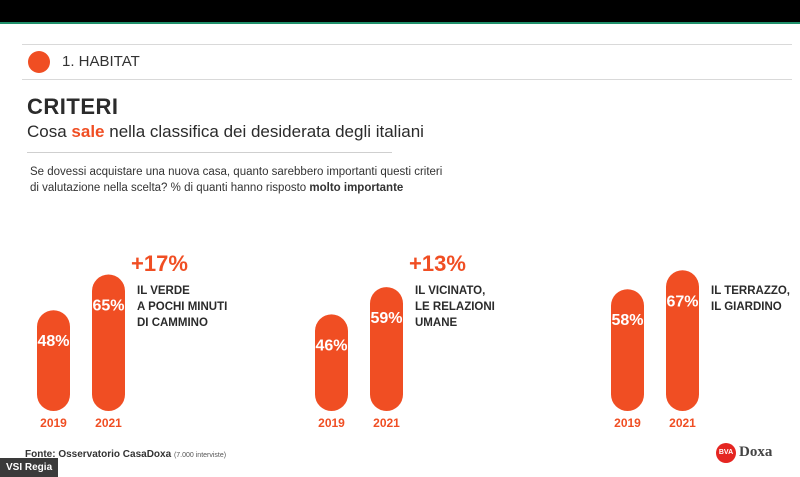 This screenshot has height=477, width=800. Describe the element at coordinates (356, 188) in the screenshot. I see `question-emphasis: molto importante` at that location.